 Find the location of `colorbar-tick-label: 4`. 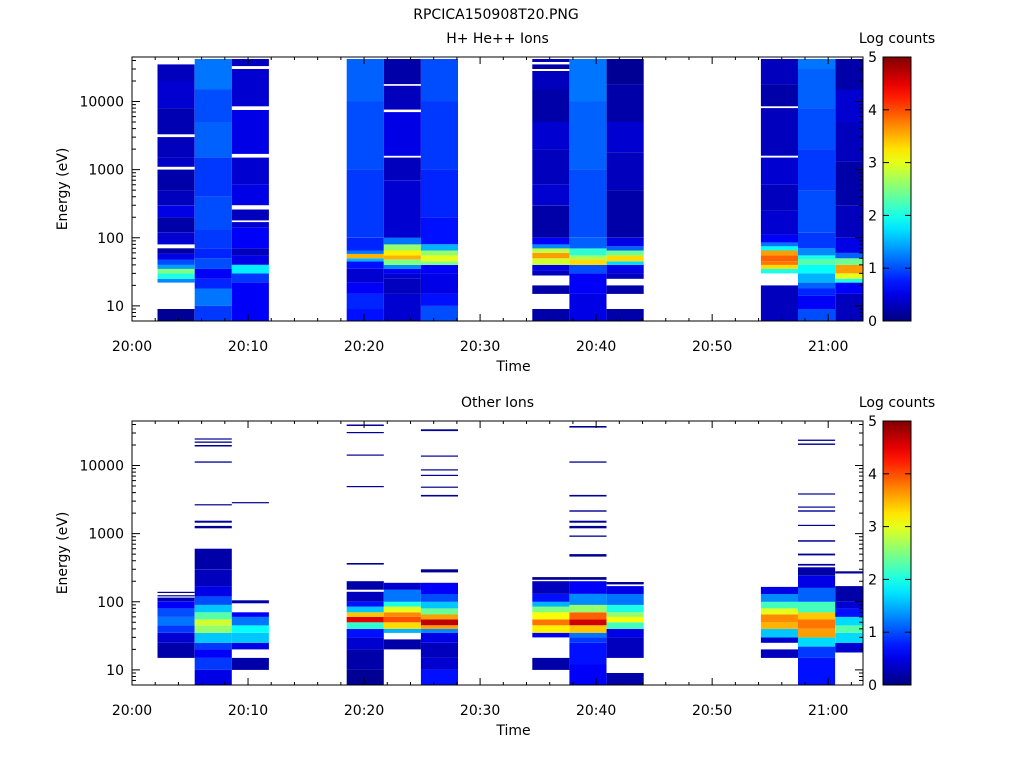

colorbar-tick-label: 4 is located at coordinates (872, 111).